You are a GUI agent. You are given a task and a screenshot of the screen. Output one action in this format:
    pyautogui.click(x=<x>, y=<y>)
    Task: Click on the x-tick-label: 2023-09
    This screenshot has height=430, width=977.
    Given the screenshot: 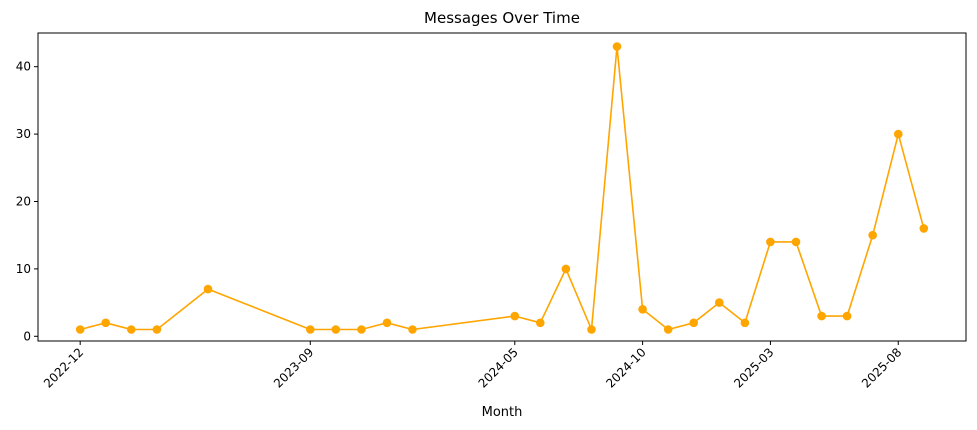 What is the action you would take?
    pyautogui.click(x=293, y=367)
    